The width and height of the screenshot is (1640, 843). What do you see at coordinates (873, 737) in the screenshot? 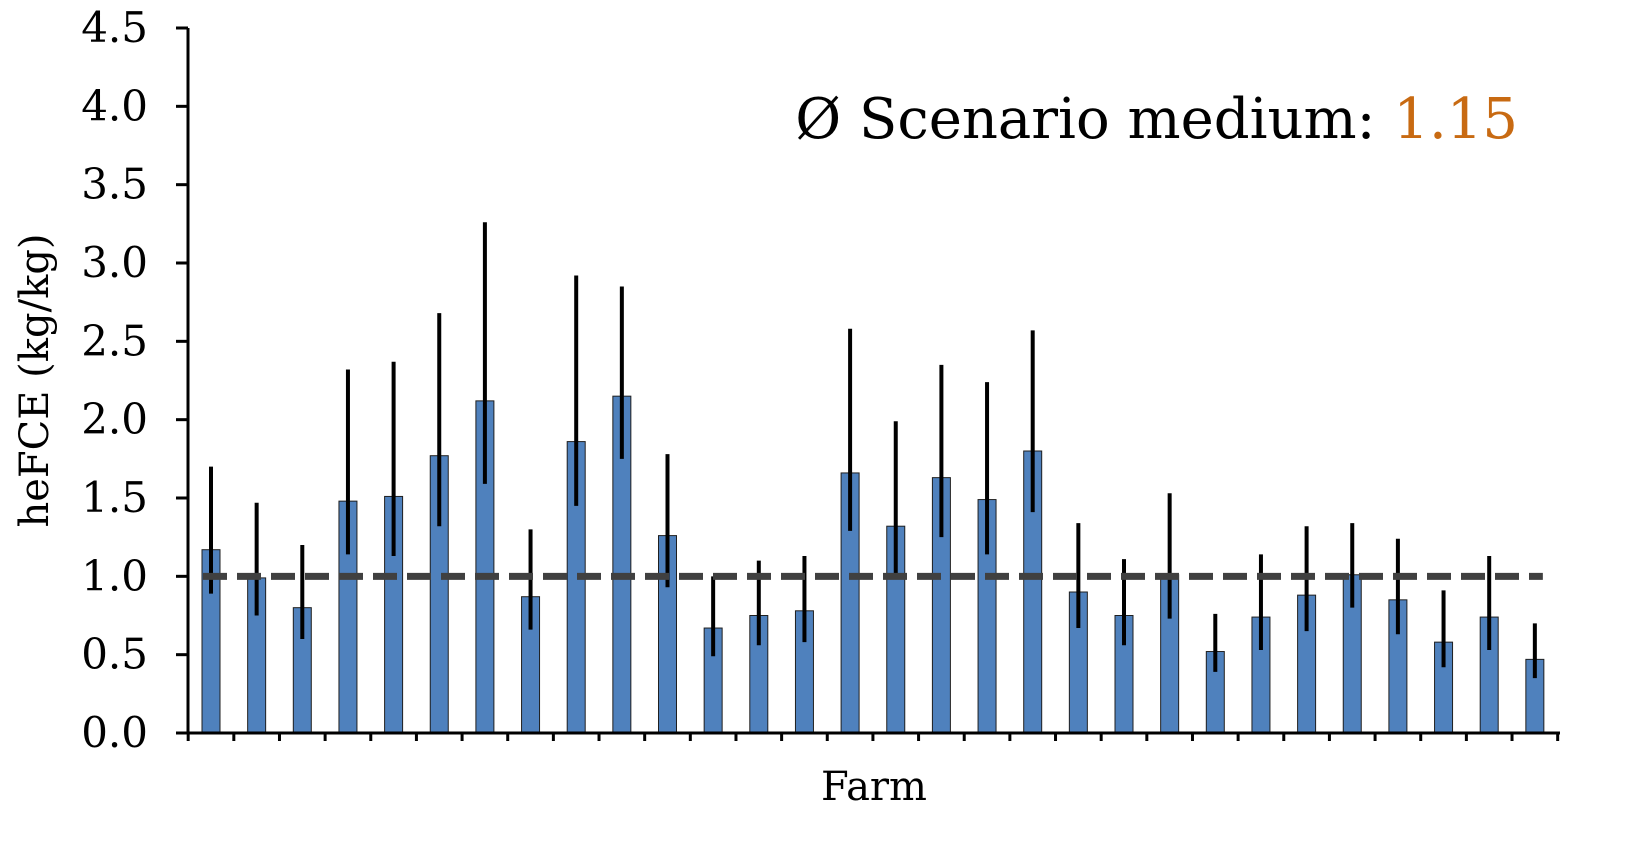
I see `x-axis-ticks` at bounding box center [873, 737].